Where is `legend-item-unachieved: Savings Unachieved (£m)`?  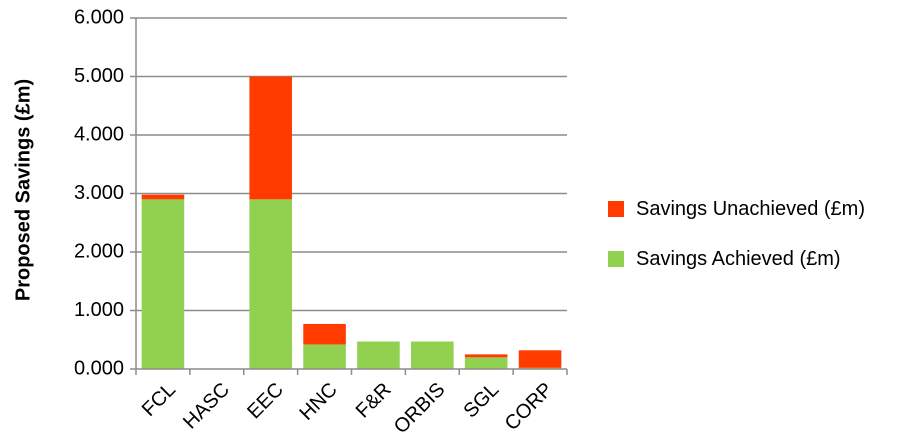 legend-item-unachieved: Savings Unachieved (£m) is located at coordinates (756, 209).